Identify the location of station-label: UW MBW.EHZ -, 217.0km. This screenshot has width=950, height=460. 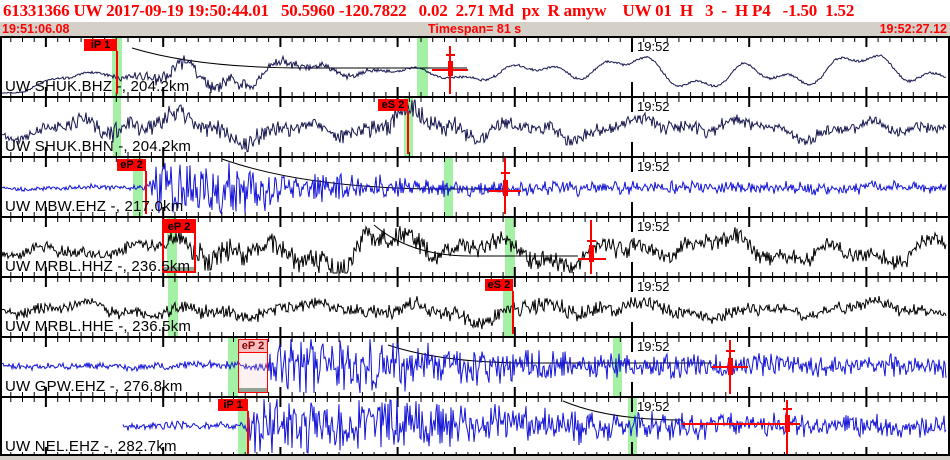
(94, 206).